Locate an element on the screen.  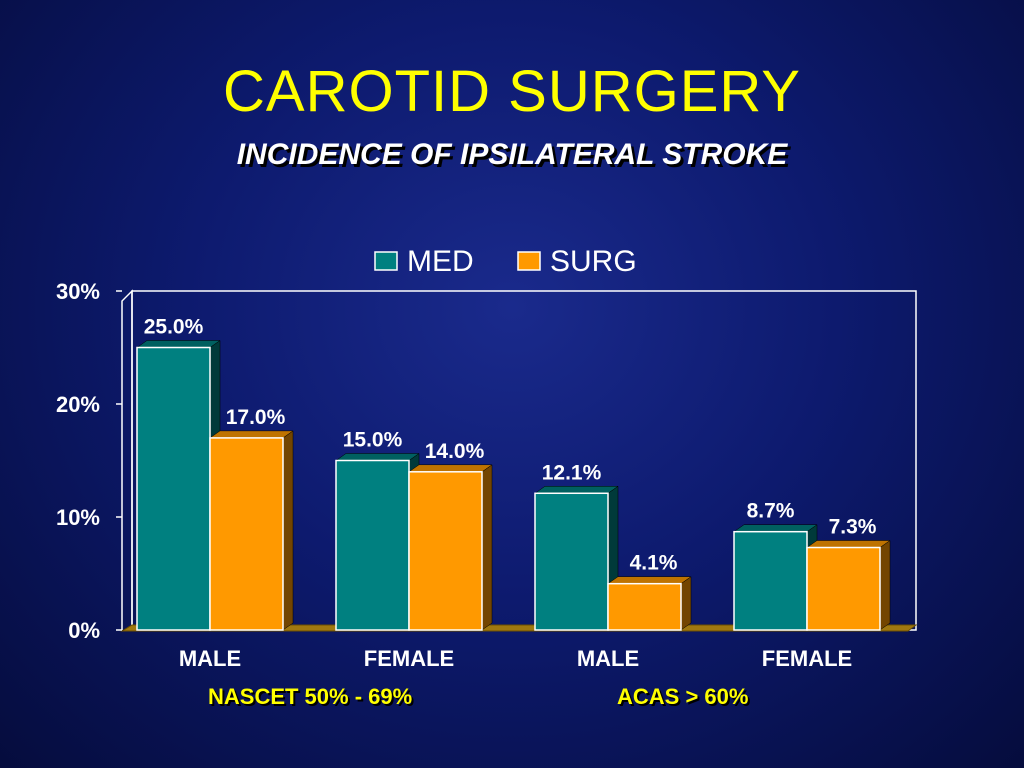
footnote-nascet: NASCET 50% - 69% is located at coordinates (310, 696).